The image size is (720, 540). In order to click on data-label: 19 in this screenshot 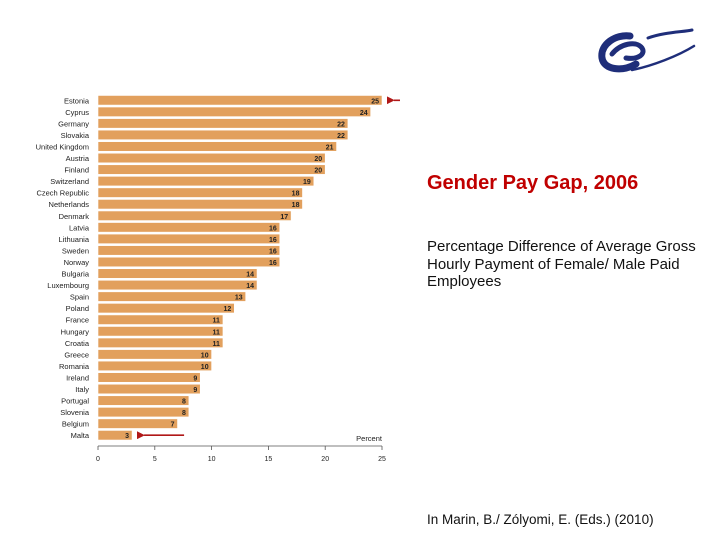, I will do `click(307, 182)`.